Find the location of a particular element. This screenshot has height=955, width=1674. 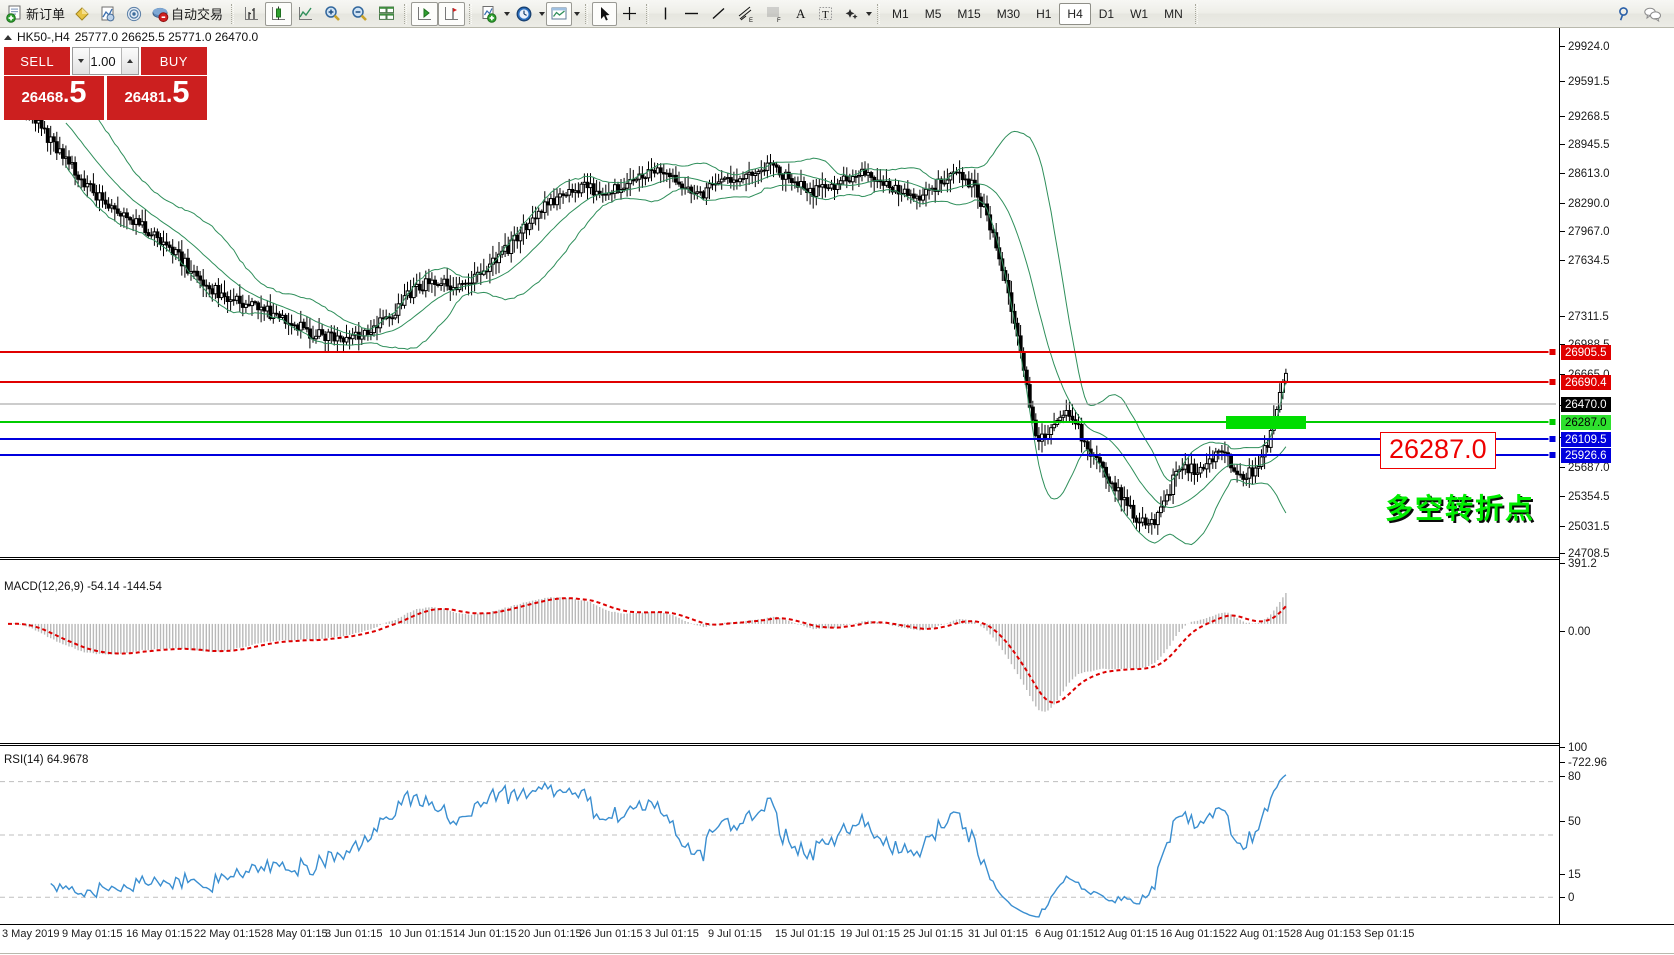

time-axis-top-rule is located at coordinates (837, 924).